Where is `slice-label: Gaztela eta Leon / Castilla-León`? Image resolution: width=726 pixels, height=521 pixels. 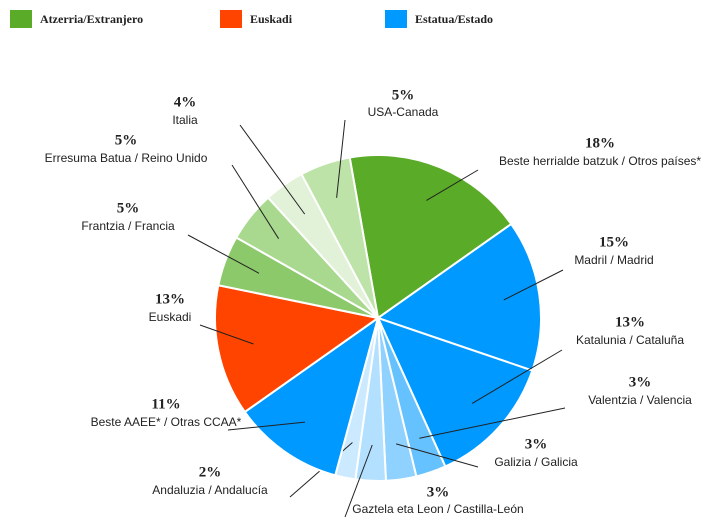 slice-label: Gaztela eta Leon / Castilla-León is located at coordinates (437, 509).